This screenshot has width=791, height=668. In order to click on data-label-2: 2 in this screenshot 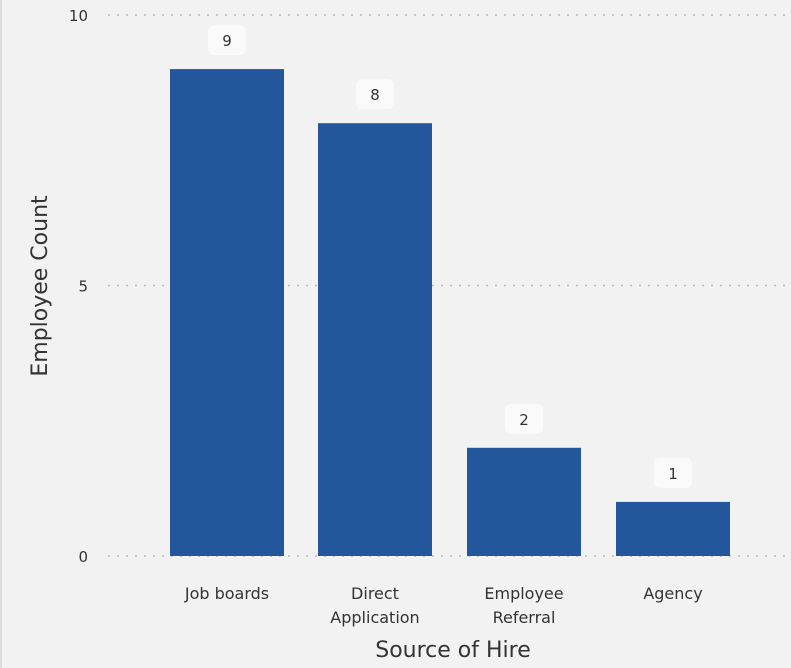, I will do `click(524, 418)`.